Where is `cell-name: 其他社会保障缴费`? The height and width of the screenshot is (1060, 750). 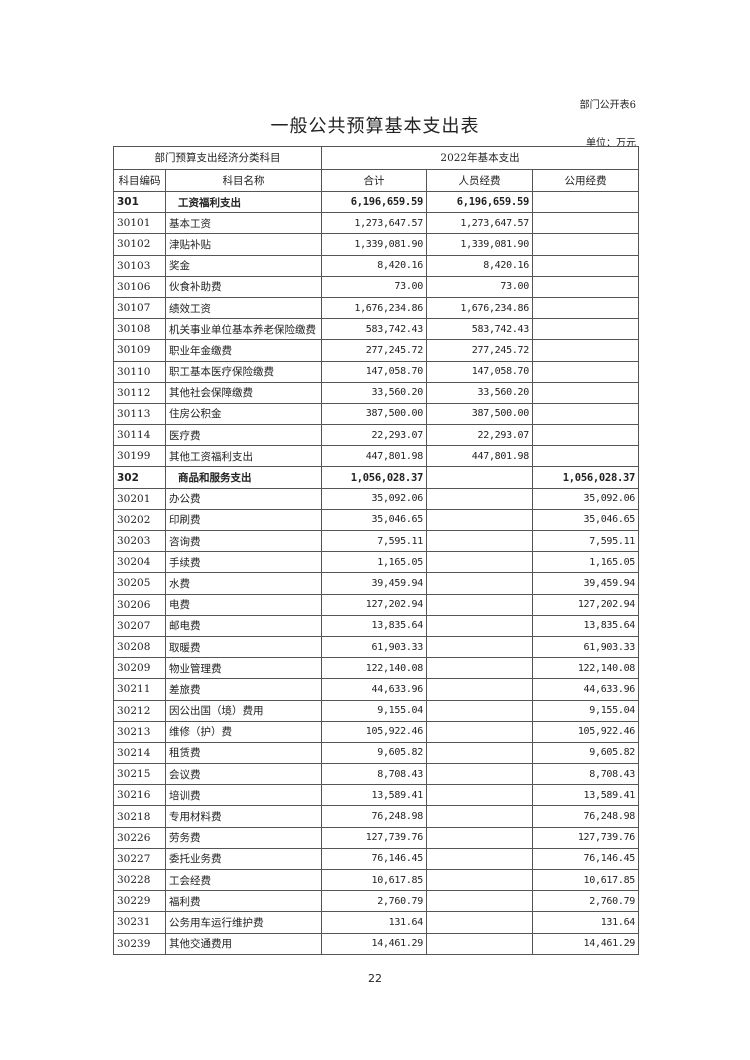 cell-name: 其他社会保障缴费 is located at coordinates (243, 392).